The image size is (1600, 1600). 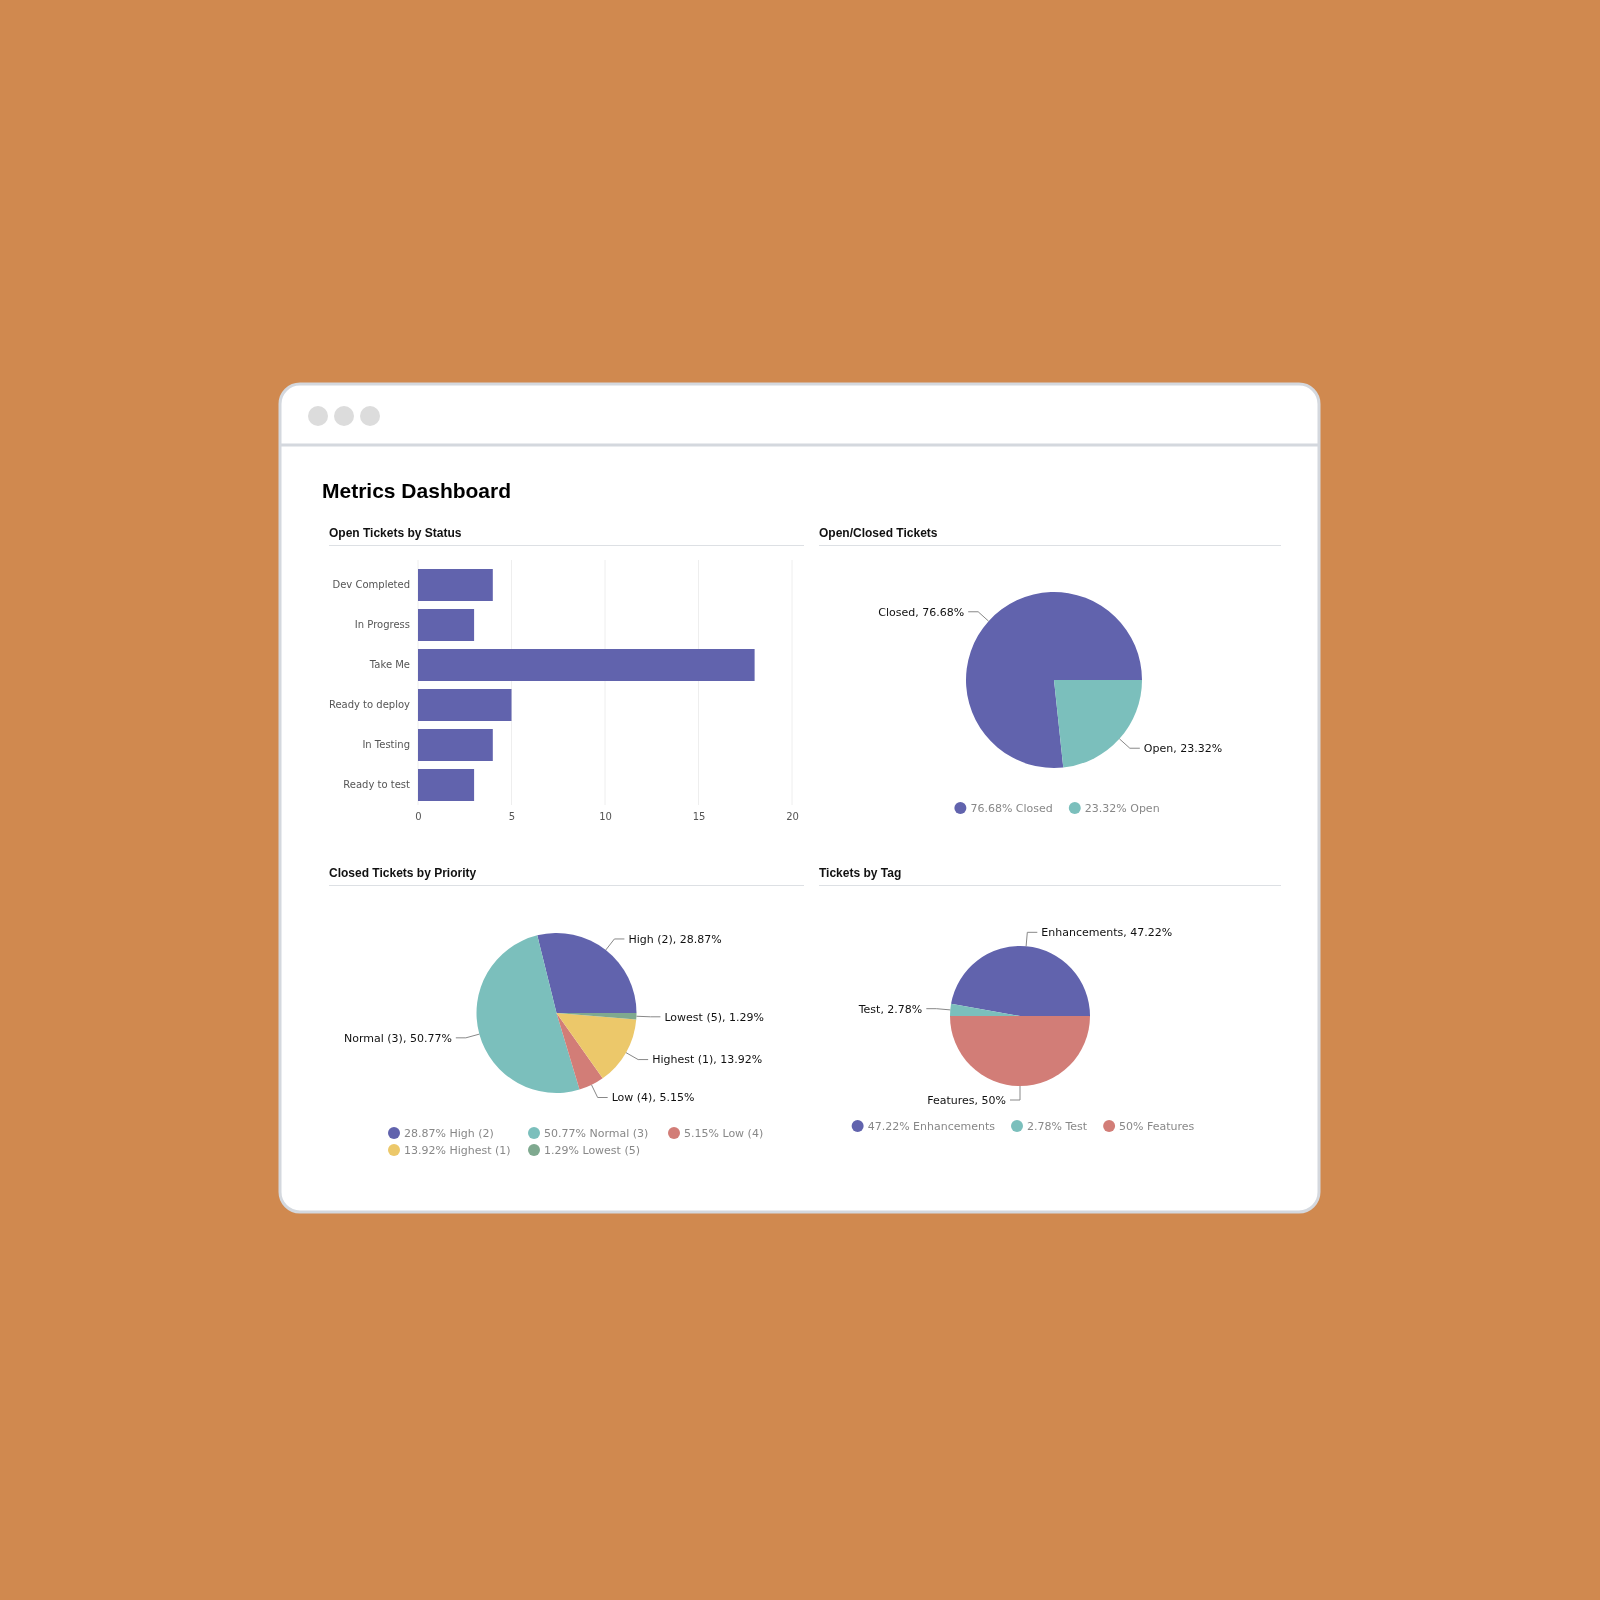 I want to click on legend-label: 50% Features, so click(x=1157, y=1126).